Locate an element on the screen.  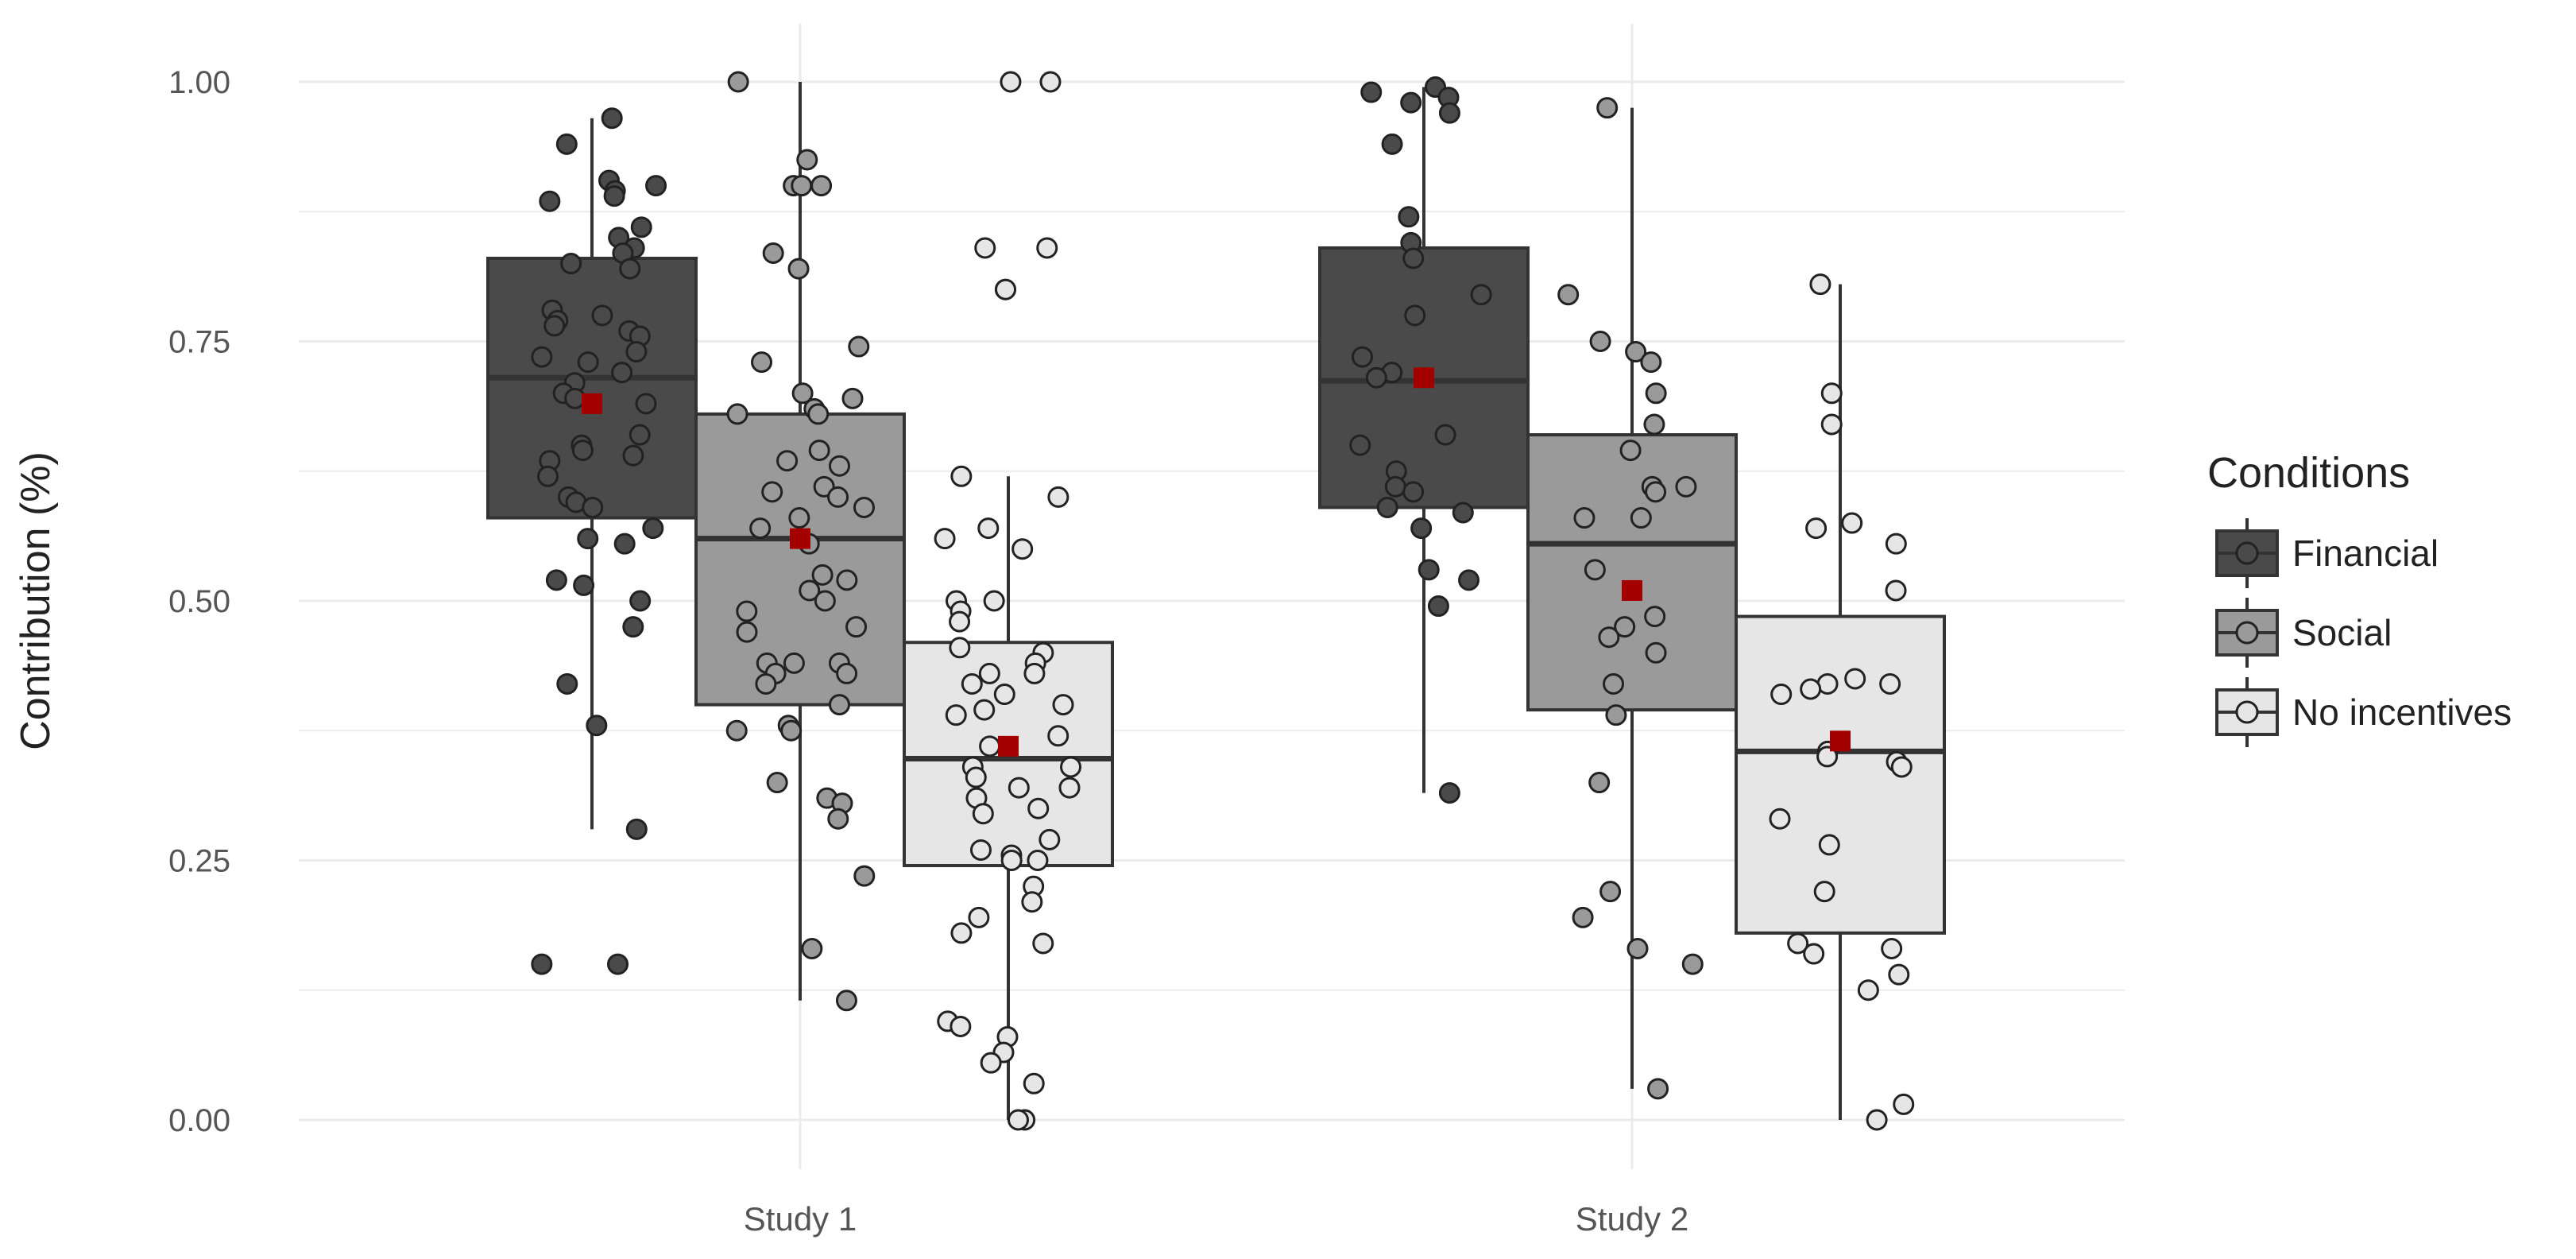
legend: Conditions Financial Social No incentives is located at coordinates (2359, 598).